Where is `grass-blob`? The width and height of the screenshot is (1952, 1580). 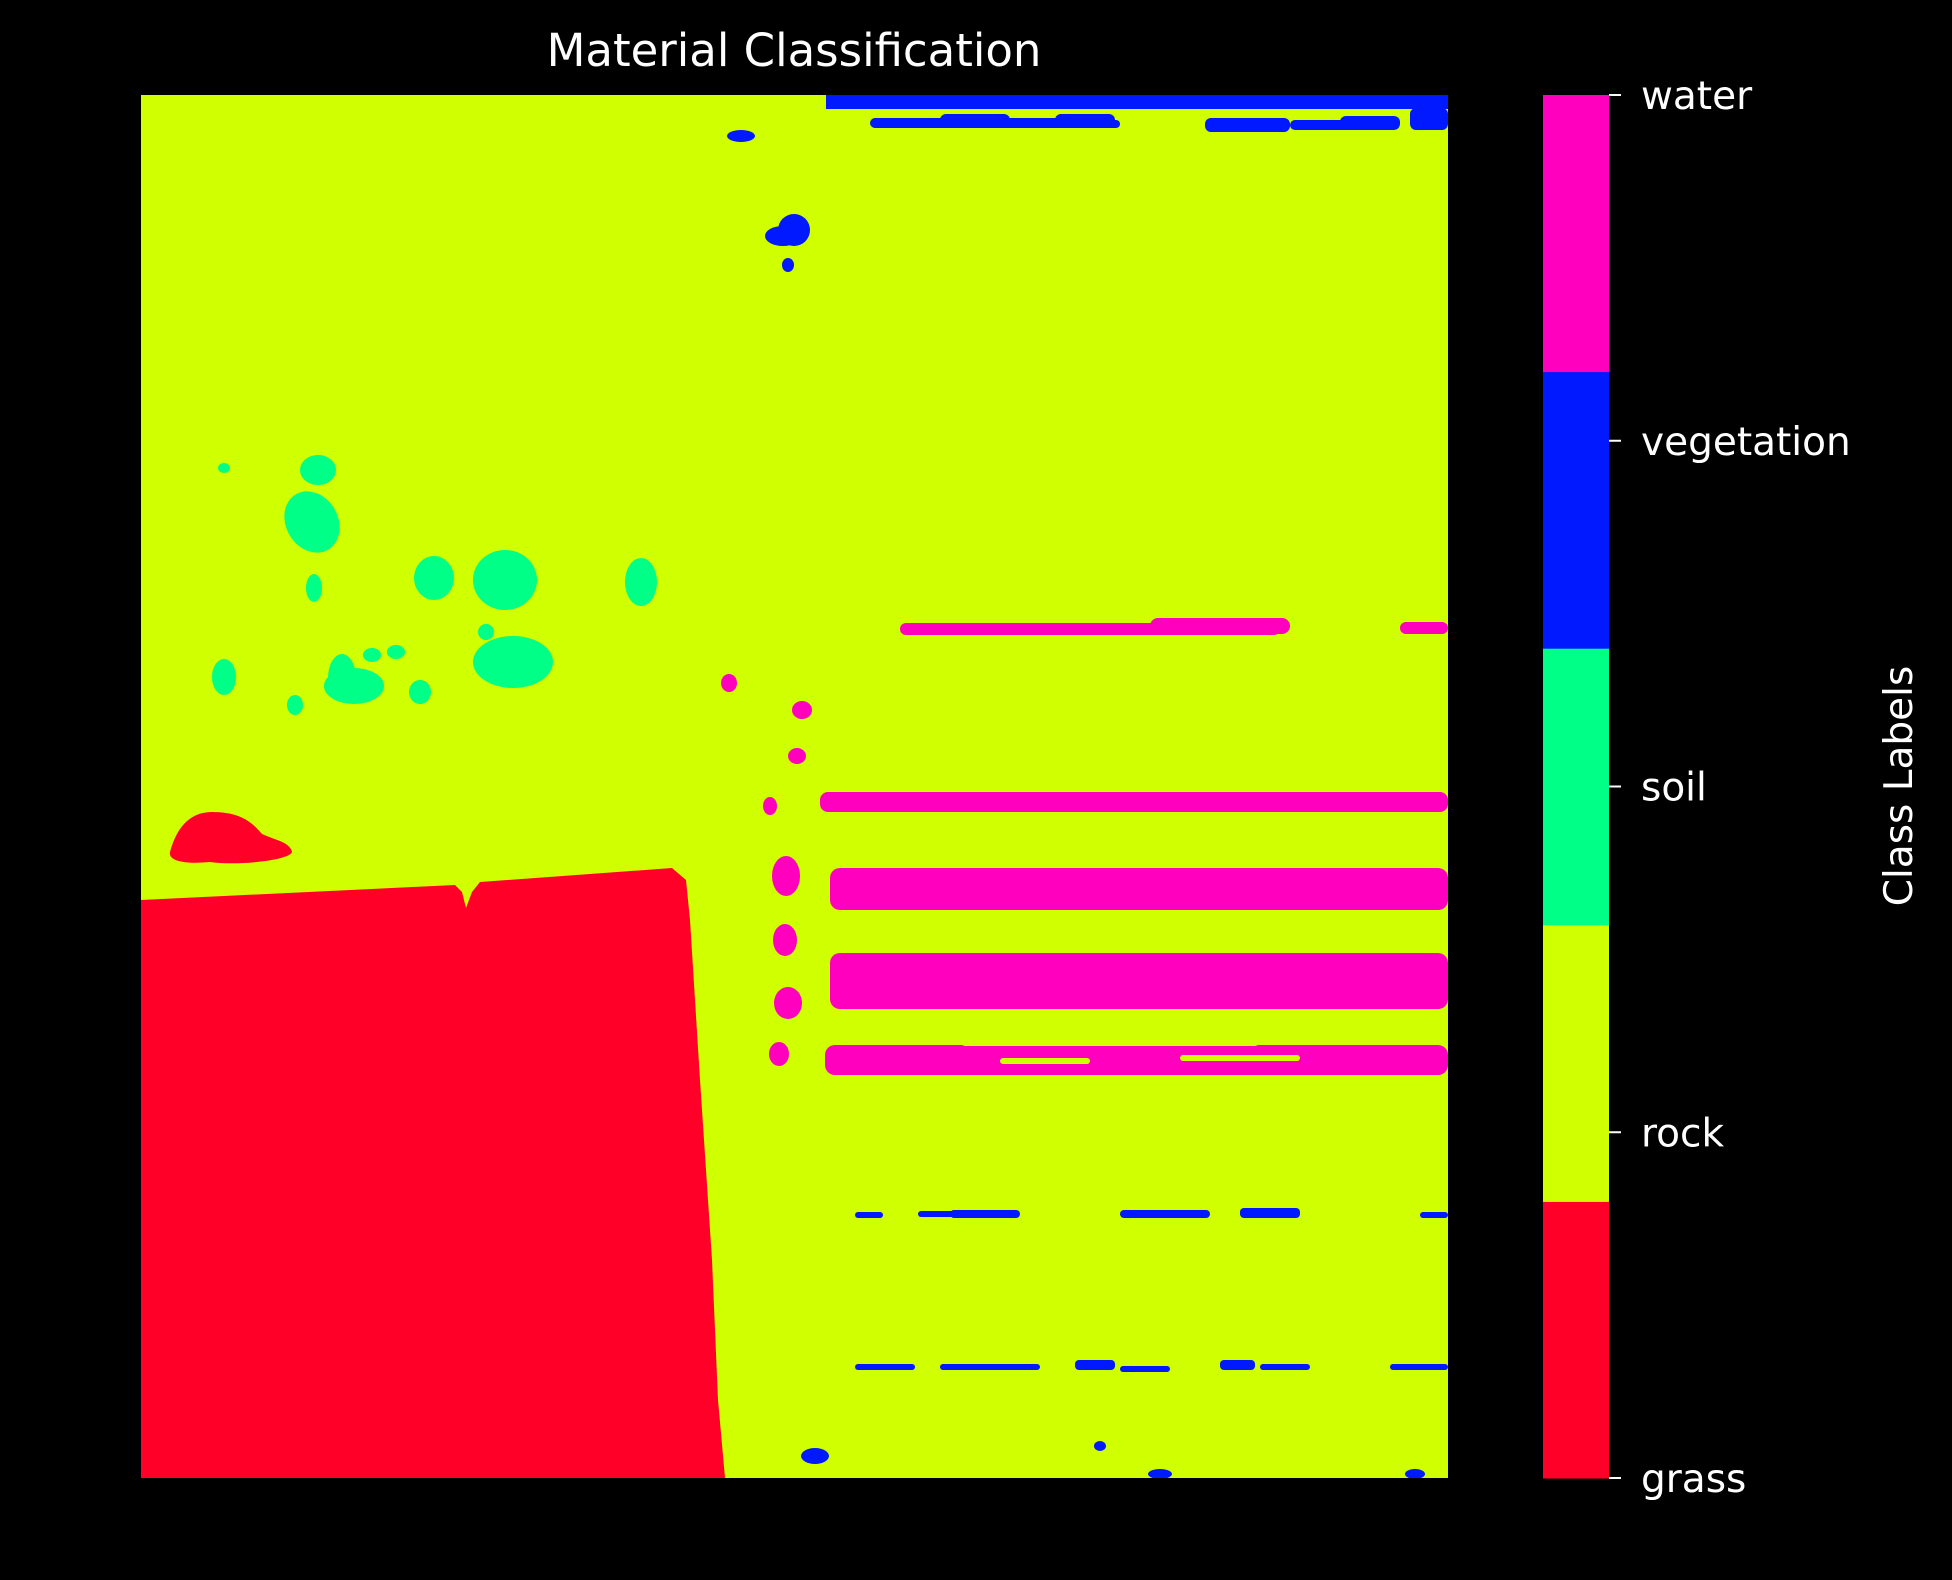 grass-blob is located at coordinates (230, 838).